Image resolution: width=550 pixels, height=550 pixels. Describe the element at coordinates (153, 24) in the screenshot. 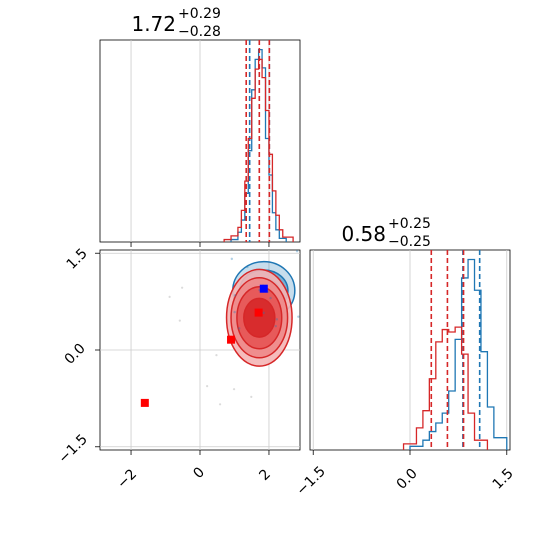

I see `title-top-value: 1.72` at that location.